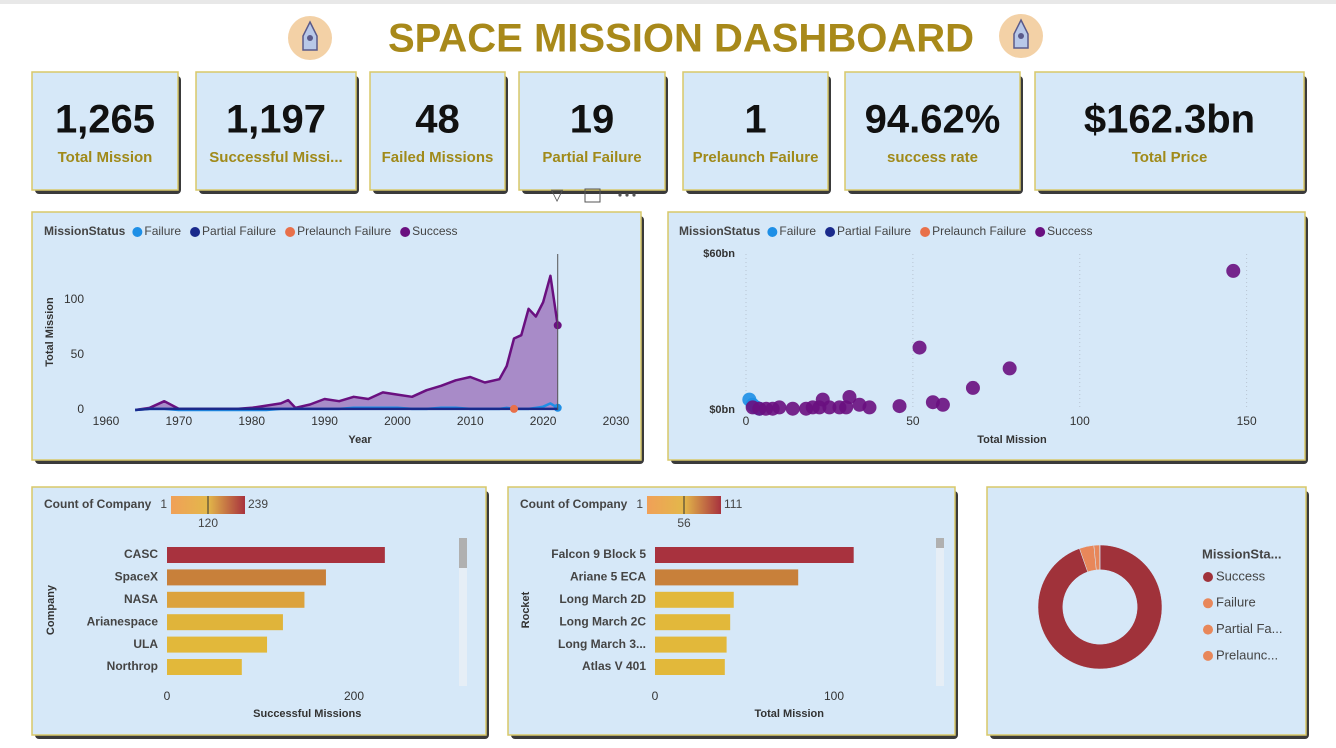 This screenshot has width=1336, height=748. Describe the element at coordinates (354, 696) in the screenshot. I see `x-tick-label: 200` at that location.